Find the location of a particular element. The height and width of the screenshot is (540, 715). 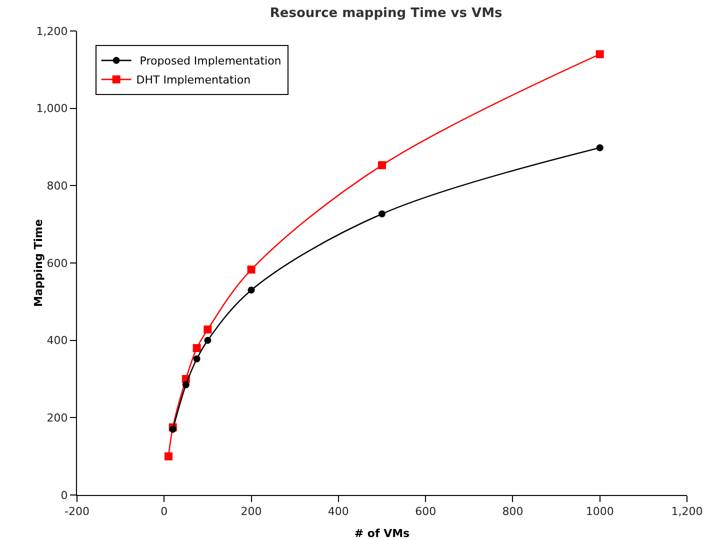

y-axis-title: Mapping Time is located at coordinates (38, 263).